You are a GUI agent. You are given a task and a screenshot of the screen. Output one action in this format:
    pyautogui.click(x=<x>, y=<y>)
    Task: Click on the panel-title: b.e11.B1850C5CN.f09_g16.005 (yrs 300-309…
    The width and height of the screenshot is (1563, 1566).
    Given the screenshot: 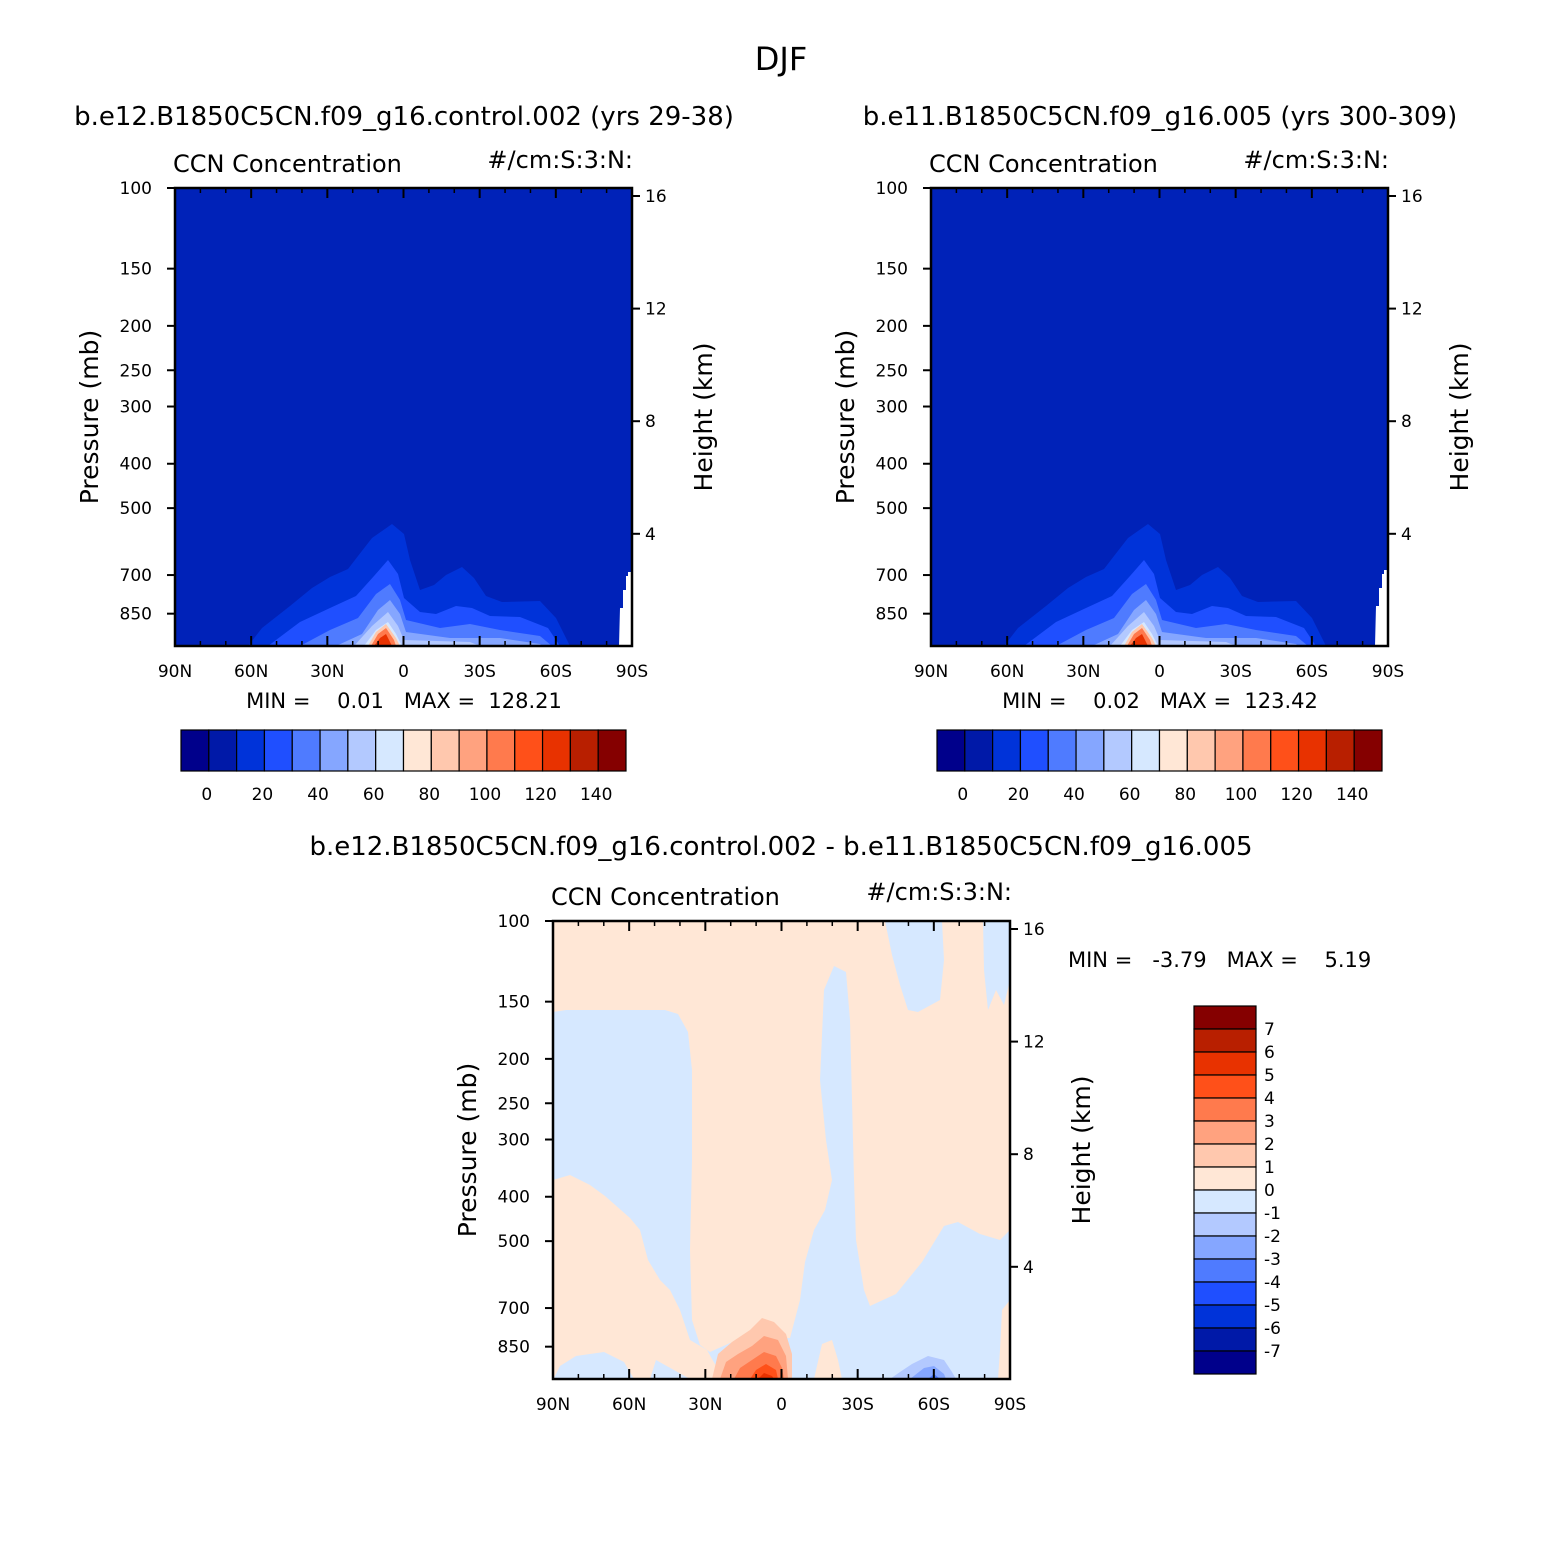 What is the action you would take?
    pyautogui.click(x=1160, y=117)
    